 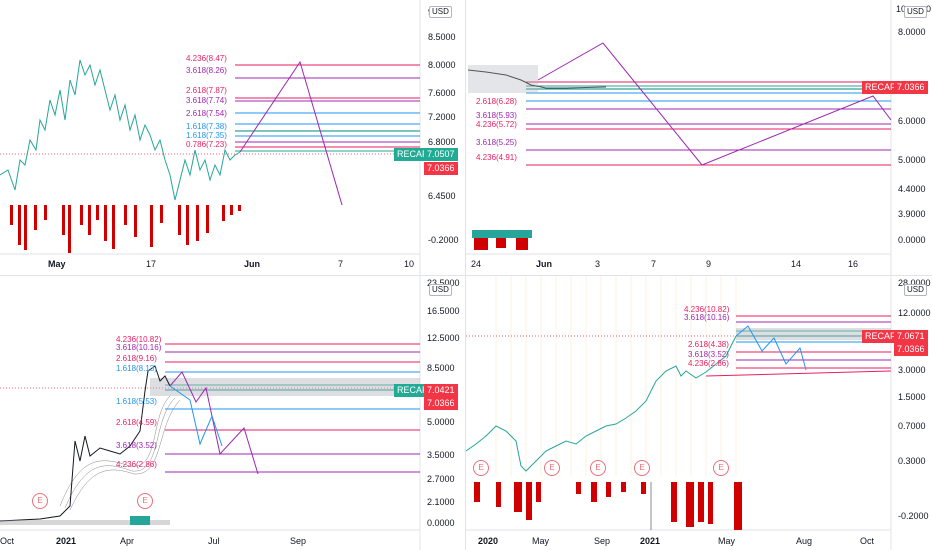 I want to click on price-axis-label: 6.4500, so click(x=442, y=196).